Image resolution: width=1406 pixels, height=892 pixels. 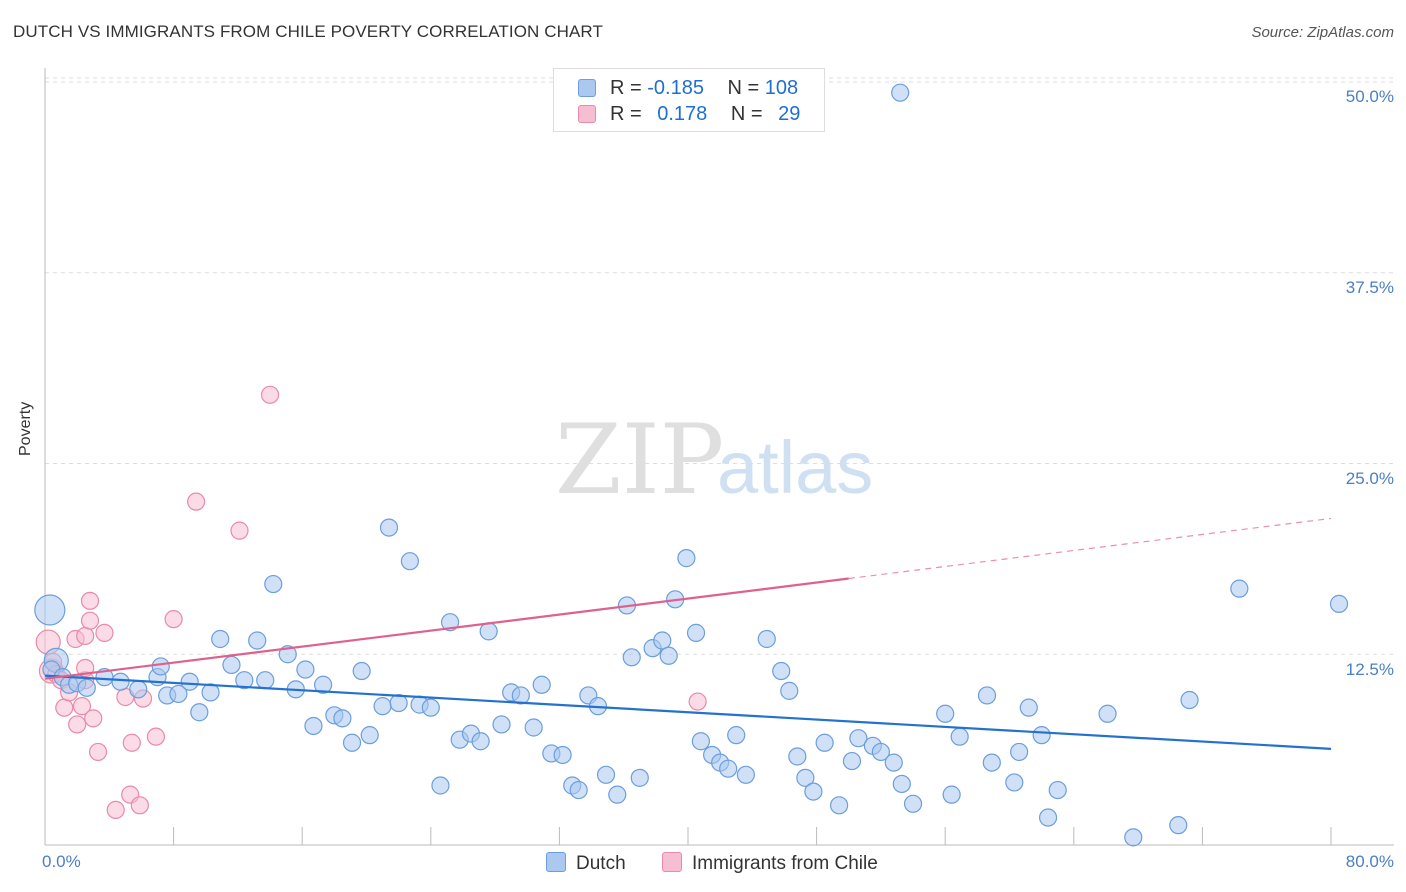 What do you see at coordinates (639, 460) in the screenshot?
I see `watermark-zip: ZIP` at bounding box center [639, 460].